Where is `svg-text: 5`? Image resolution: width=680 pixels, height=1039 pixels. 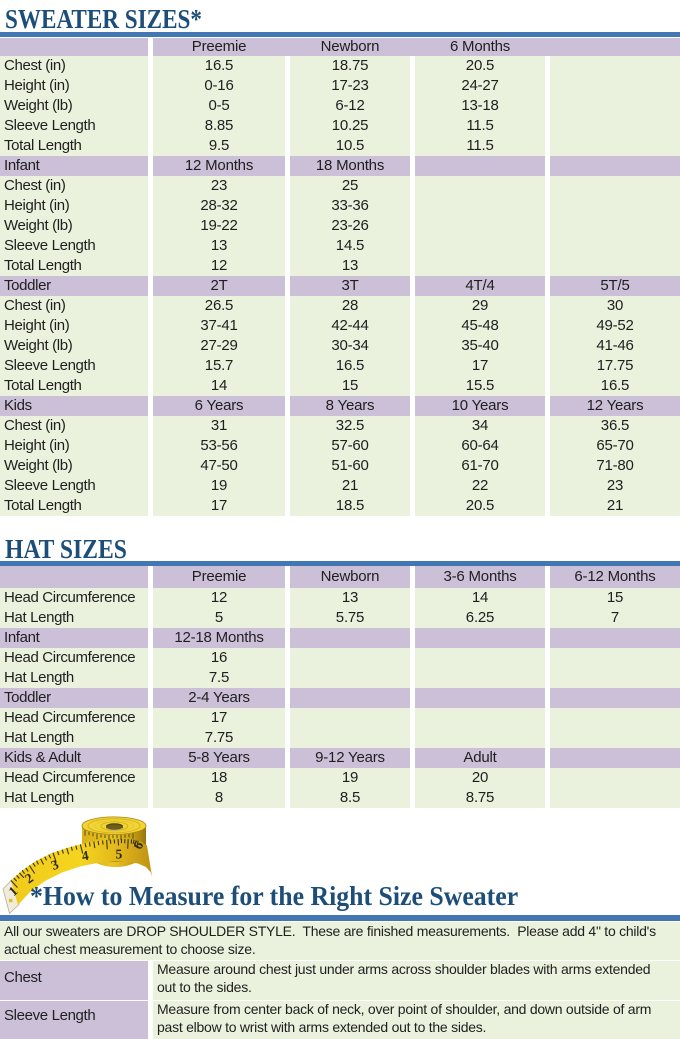 svg-text: 5 is located at coordinates (118, 853).